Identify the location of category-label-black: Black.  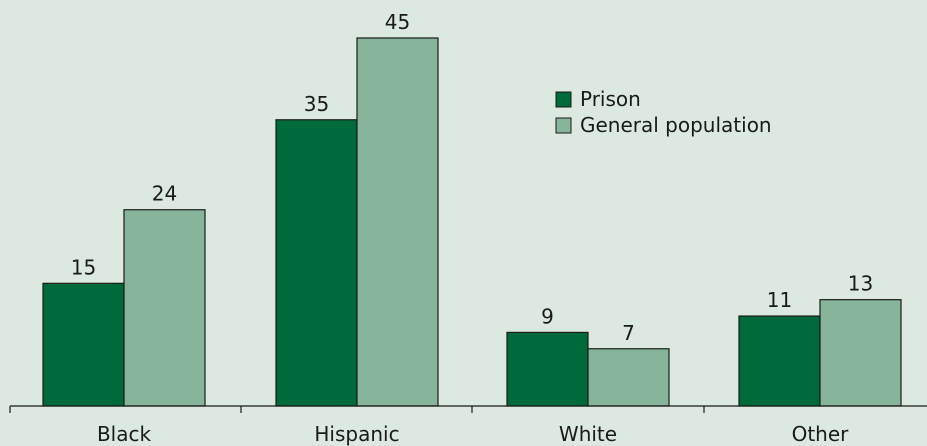
(124, 434).